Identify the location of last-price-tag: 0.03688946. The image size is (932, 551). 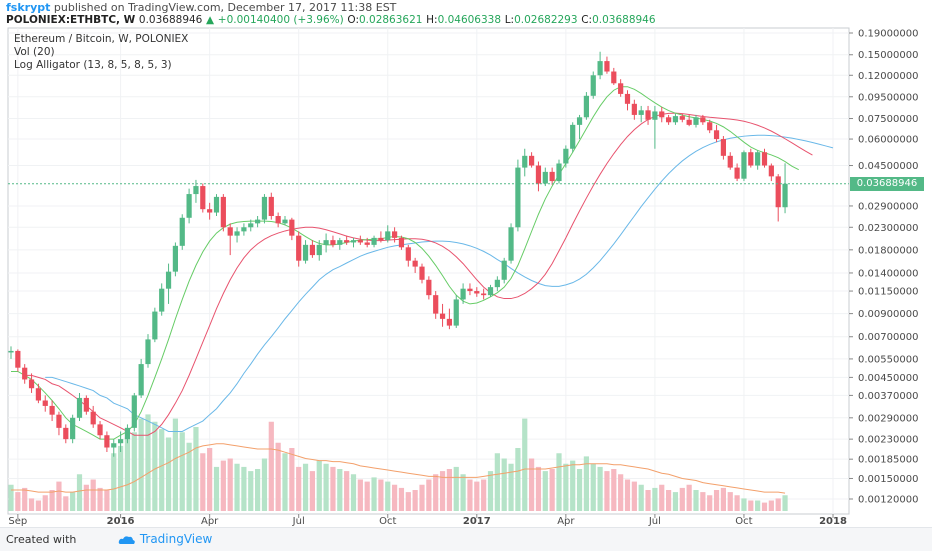
(887, 183).